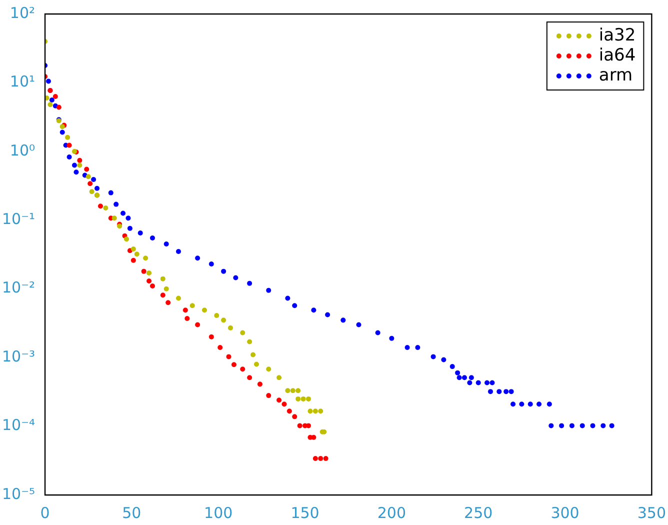 The height and width of the screenshot is (525, 668). I want to click on x-tick-label: 150, so click(305, 513).